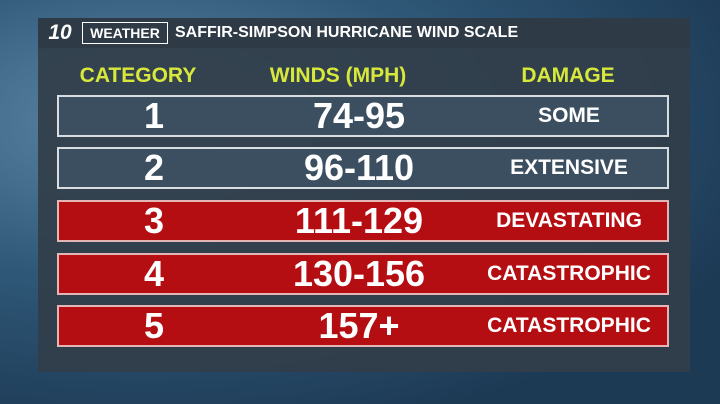 Image resolution: width=720 pixels, height=404 pixels. Describe the element at coordinates (347, 32) in the screenshot. I see `title: SAFFIR-SIMPSON HURRICANE WIND SCALE` at that location.